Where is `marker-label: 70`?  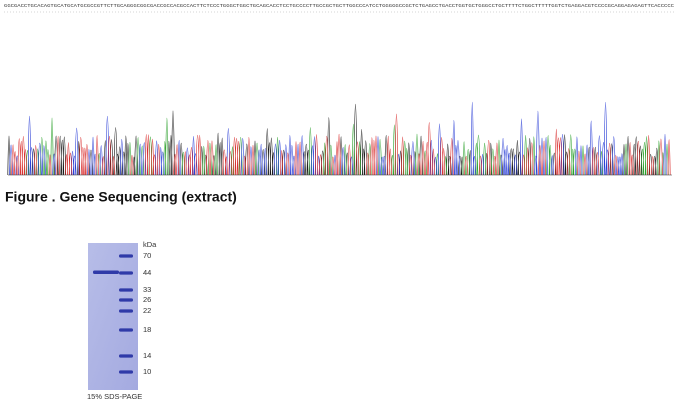
marker-label: 70 is located at coordinates (147, 255).